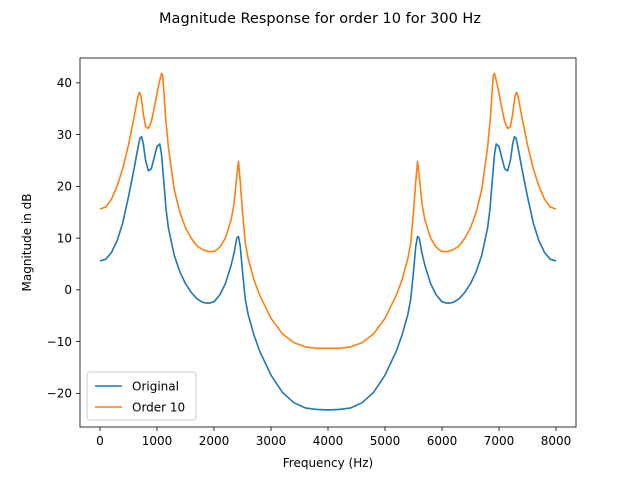 The image size is (640, 480). What do you see at coordinates (27, 243) in the screenshot?
I see `y-axis-label: Magnitude in dB` at bounding box center [27, 243].